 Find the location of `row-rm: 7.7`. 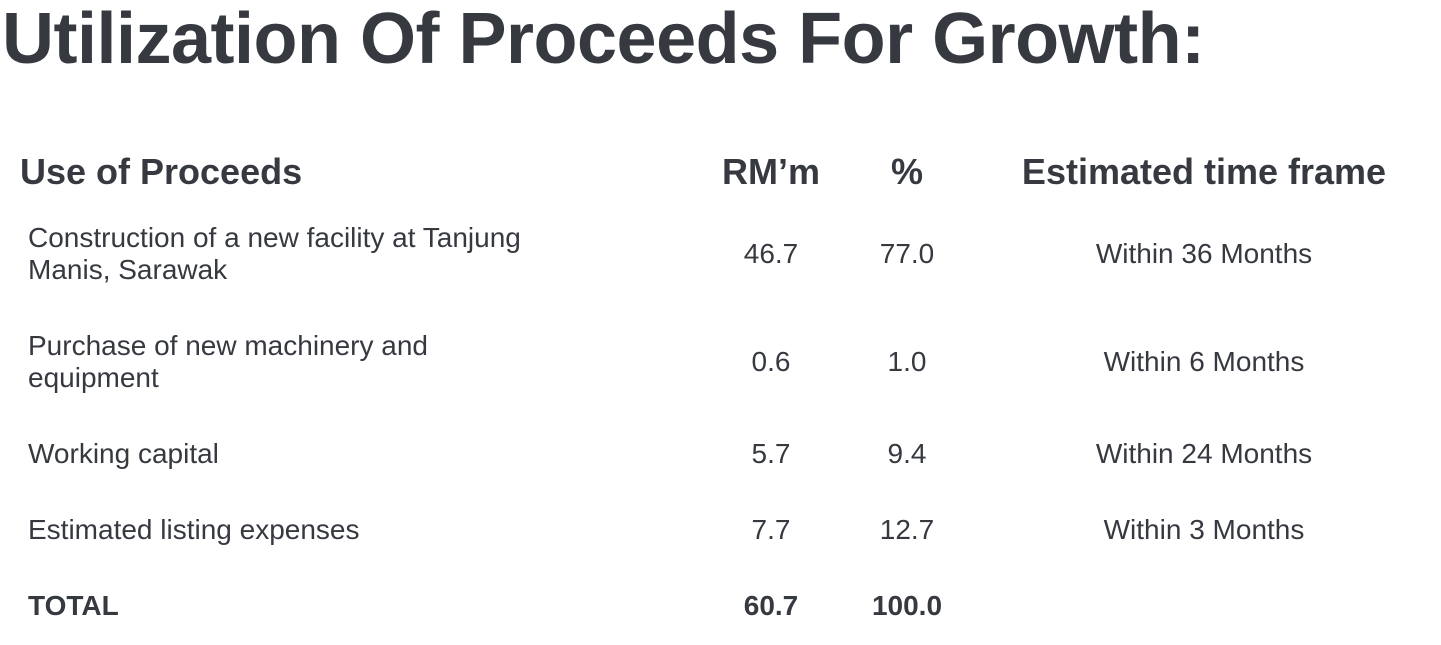

row-rm: 7.7 is located at coordinates (771, 529).